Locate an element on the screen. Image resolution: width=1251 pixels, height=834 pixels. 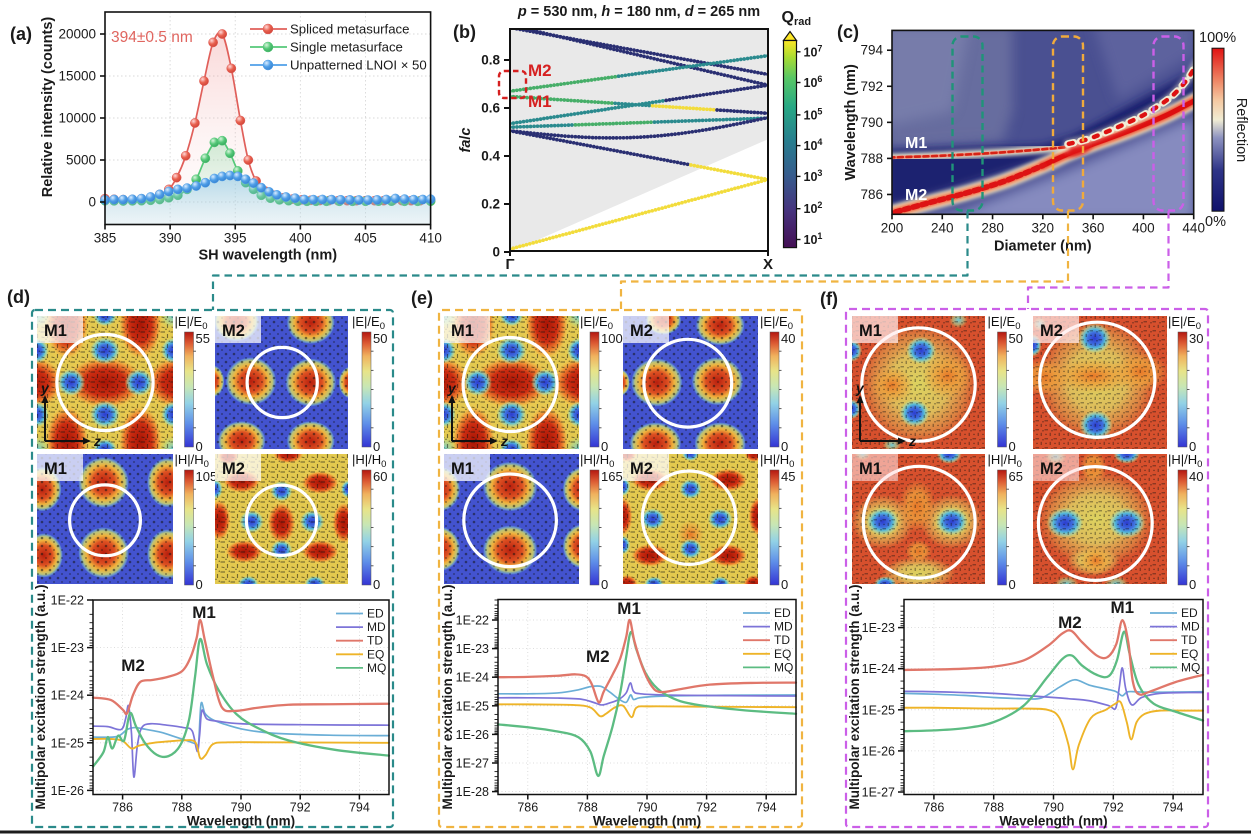
svg-text: 0% is located at coordinates (1215, 222).